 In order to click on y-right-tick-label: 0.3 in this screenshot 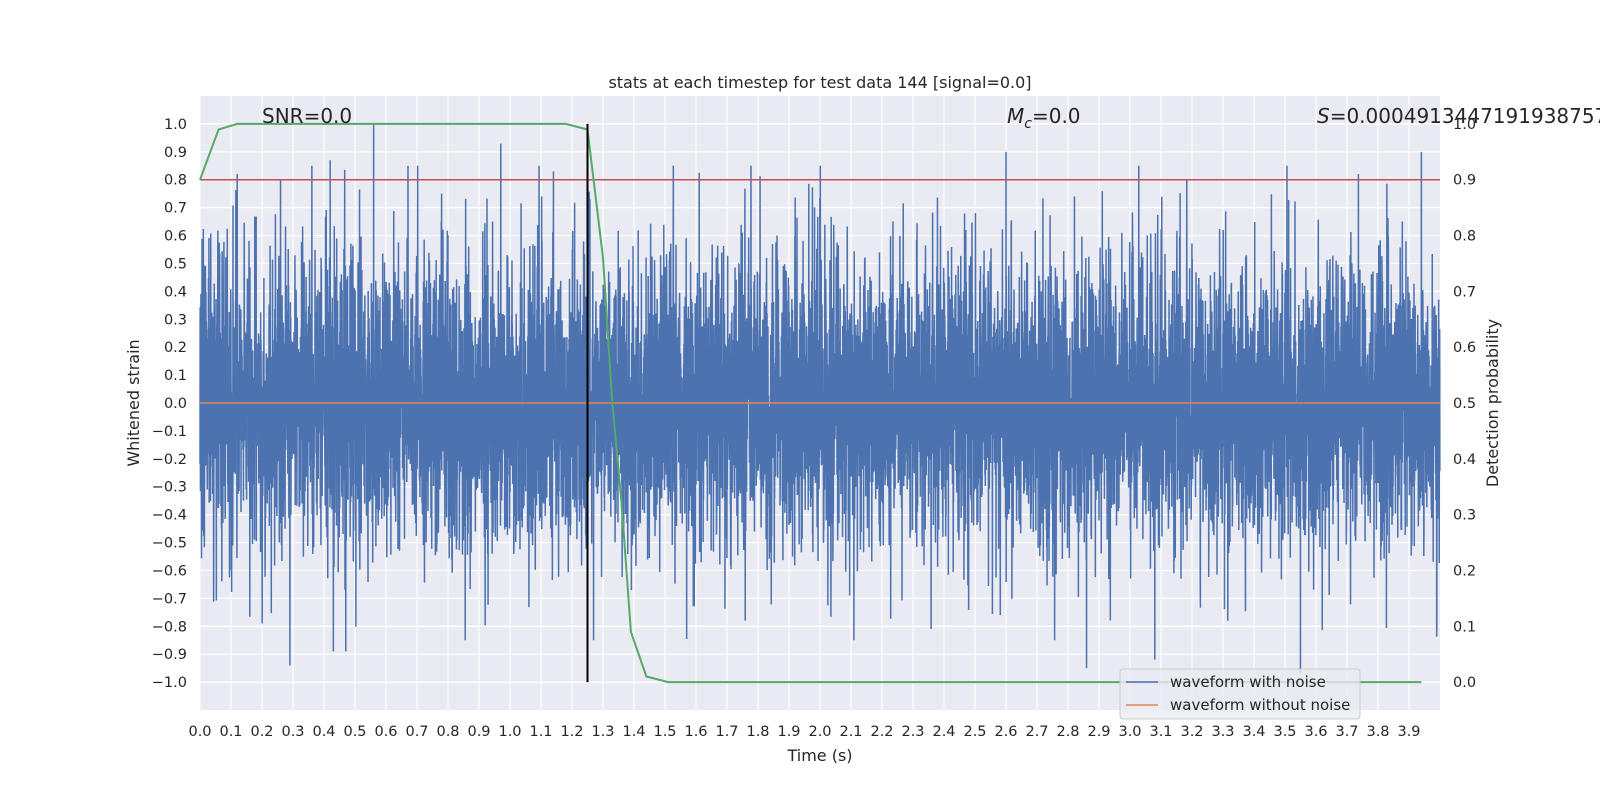, I will do `click(1464, 516)`.